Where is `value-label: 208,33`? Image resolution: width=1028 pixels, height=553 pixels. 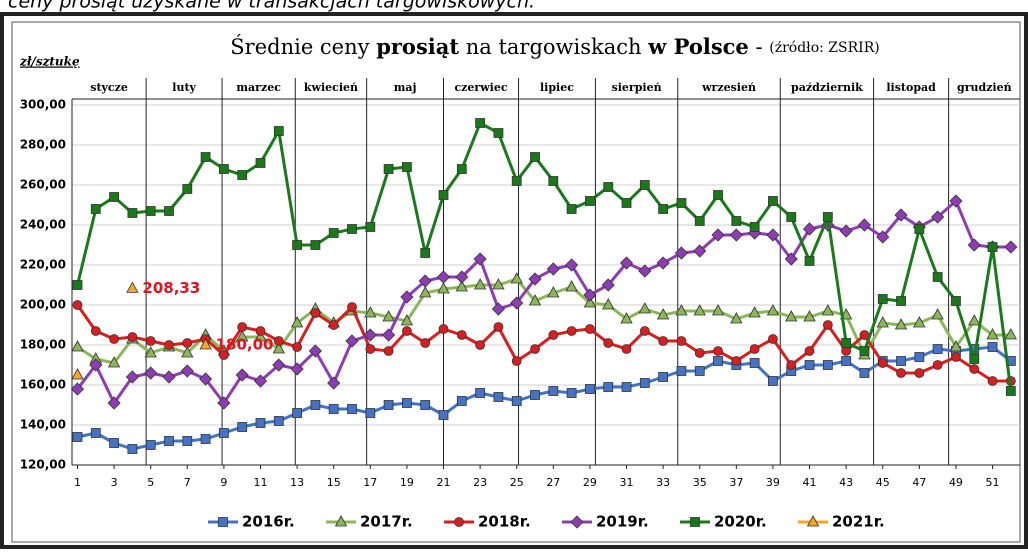
value-label: 208,33 is located at coordinates (171, 288).